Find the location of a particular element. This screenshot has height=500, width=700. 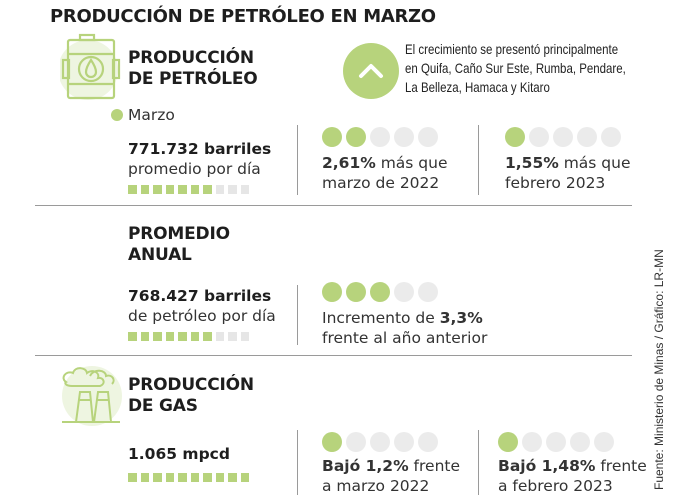

gas-heading-line2: DE GAS is located at coordinates (163, 406).